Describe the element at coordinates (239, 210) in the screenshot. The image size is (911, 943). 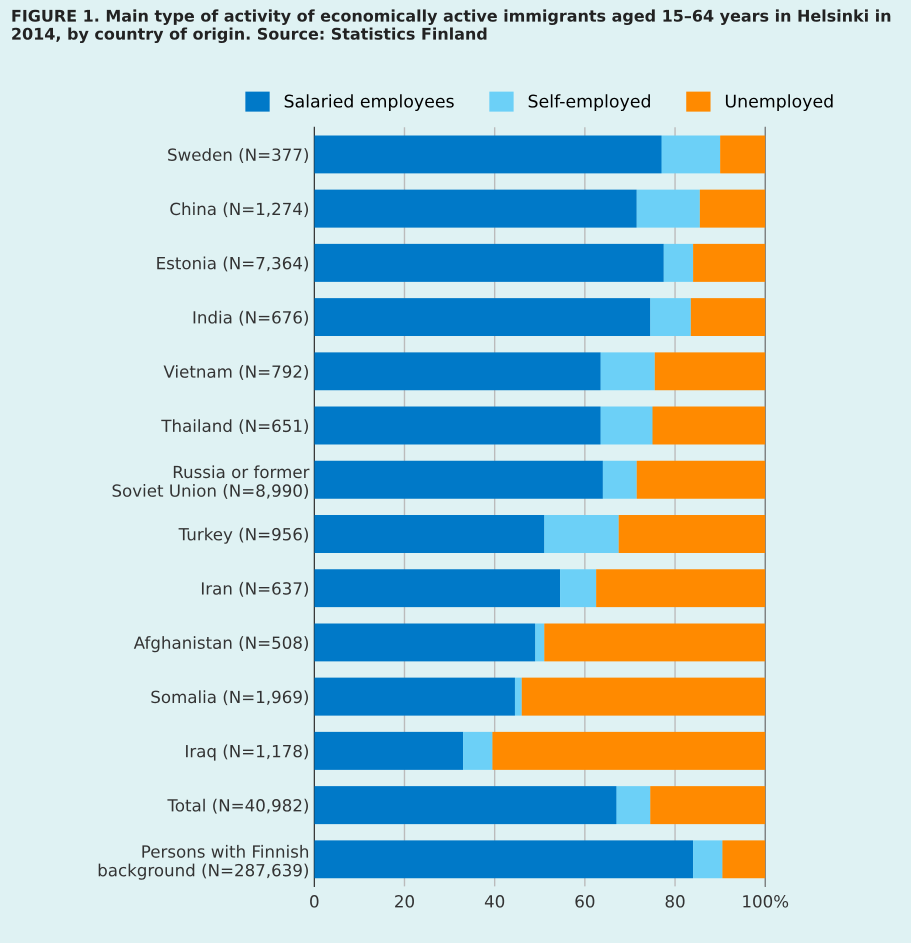
I see `y-tick-label: China (N=1,274)` at that location.